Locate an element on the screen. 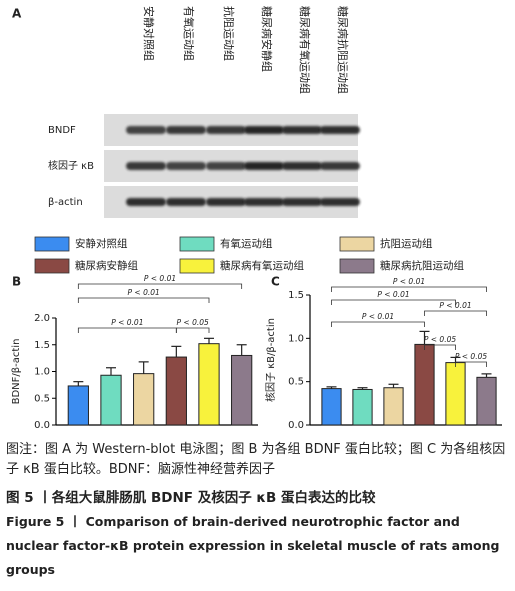  lane-label: 糖尿病抗阻运动组 is located at coordinates (343, 50).